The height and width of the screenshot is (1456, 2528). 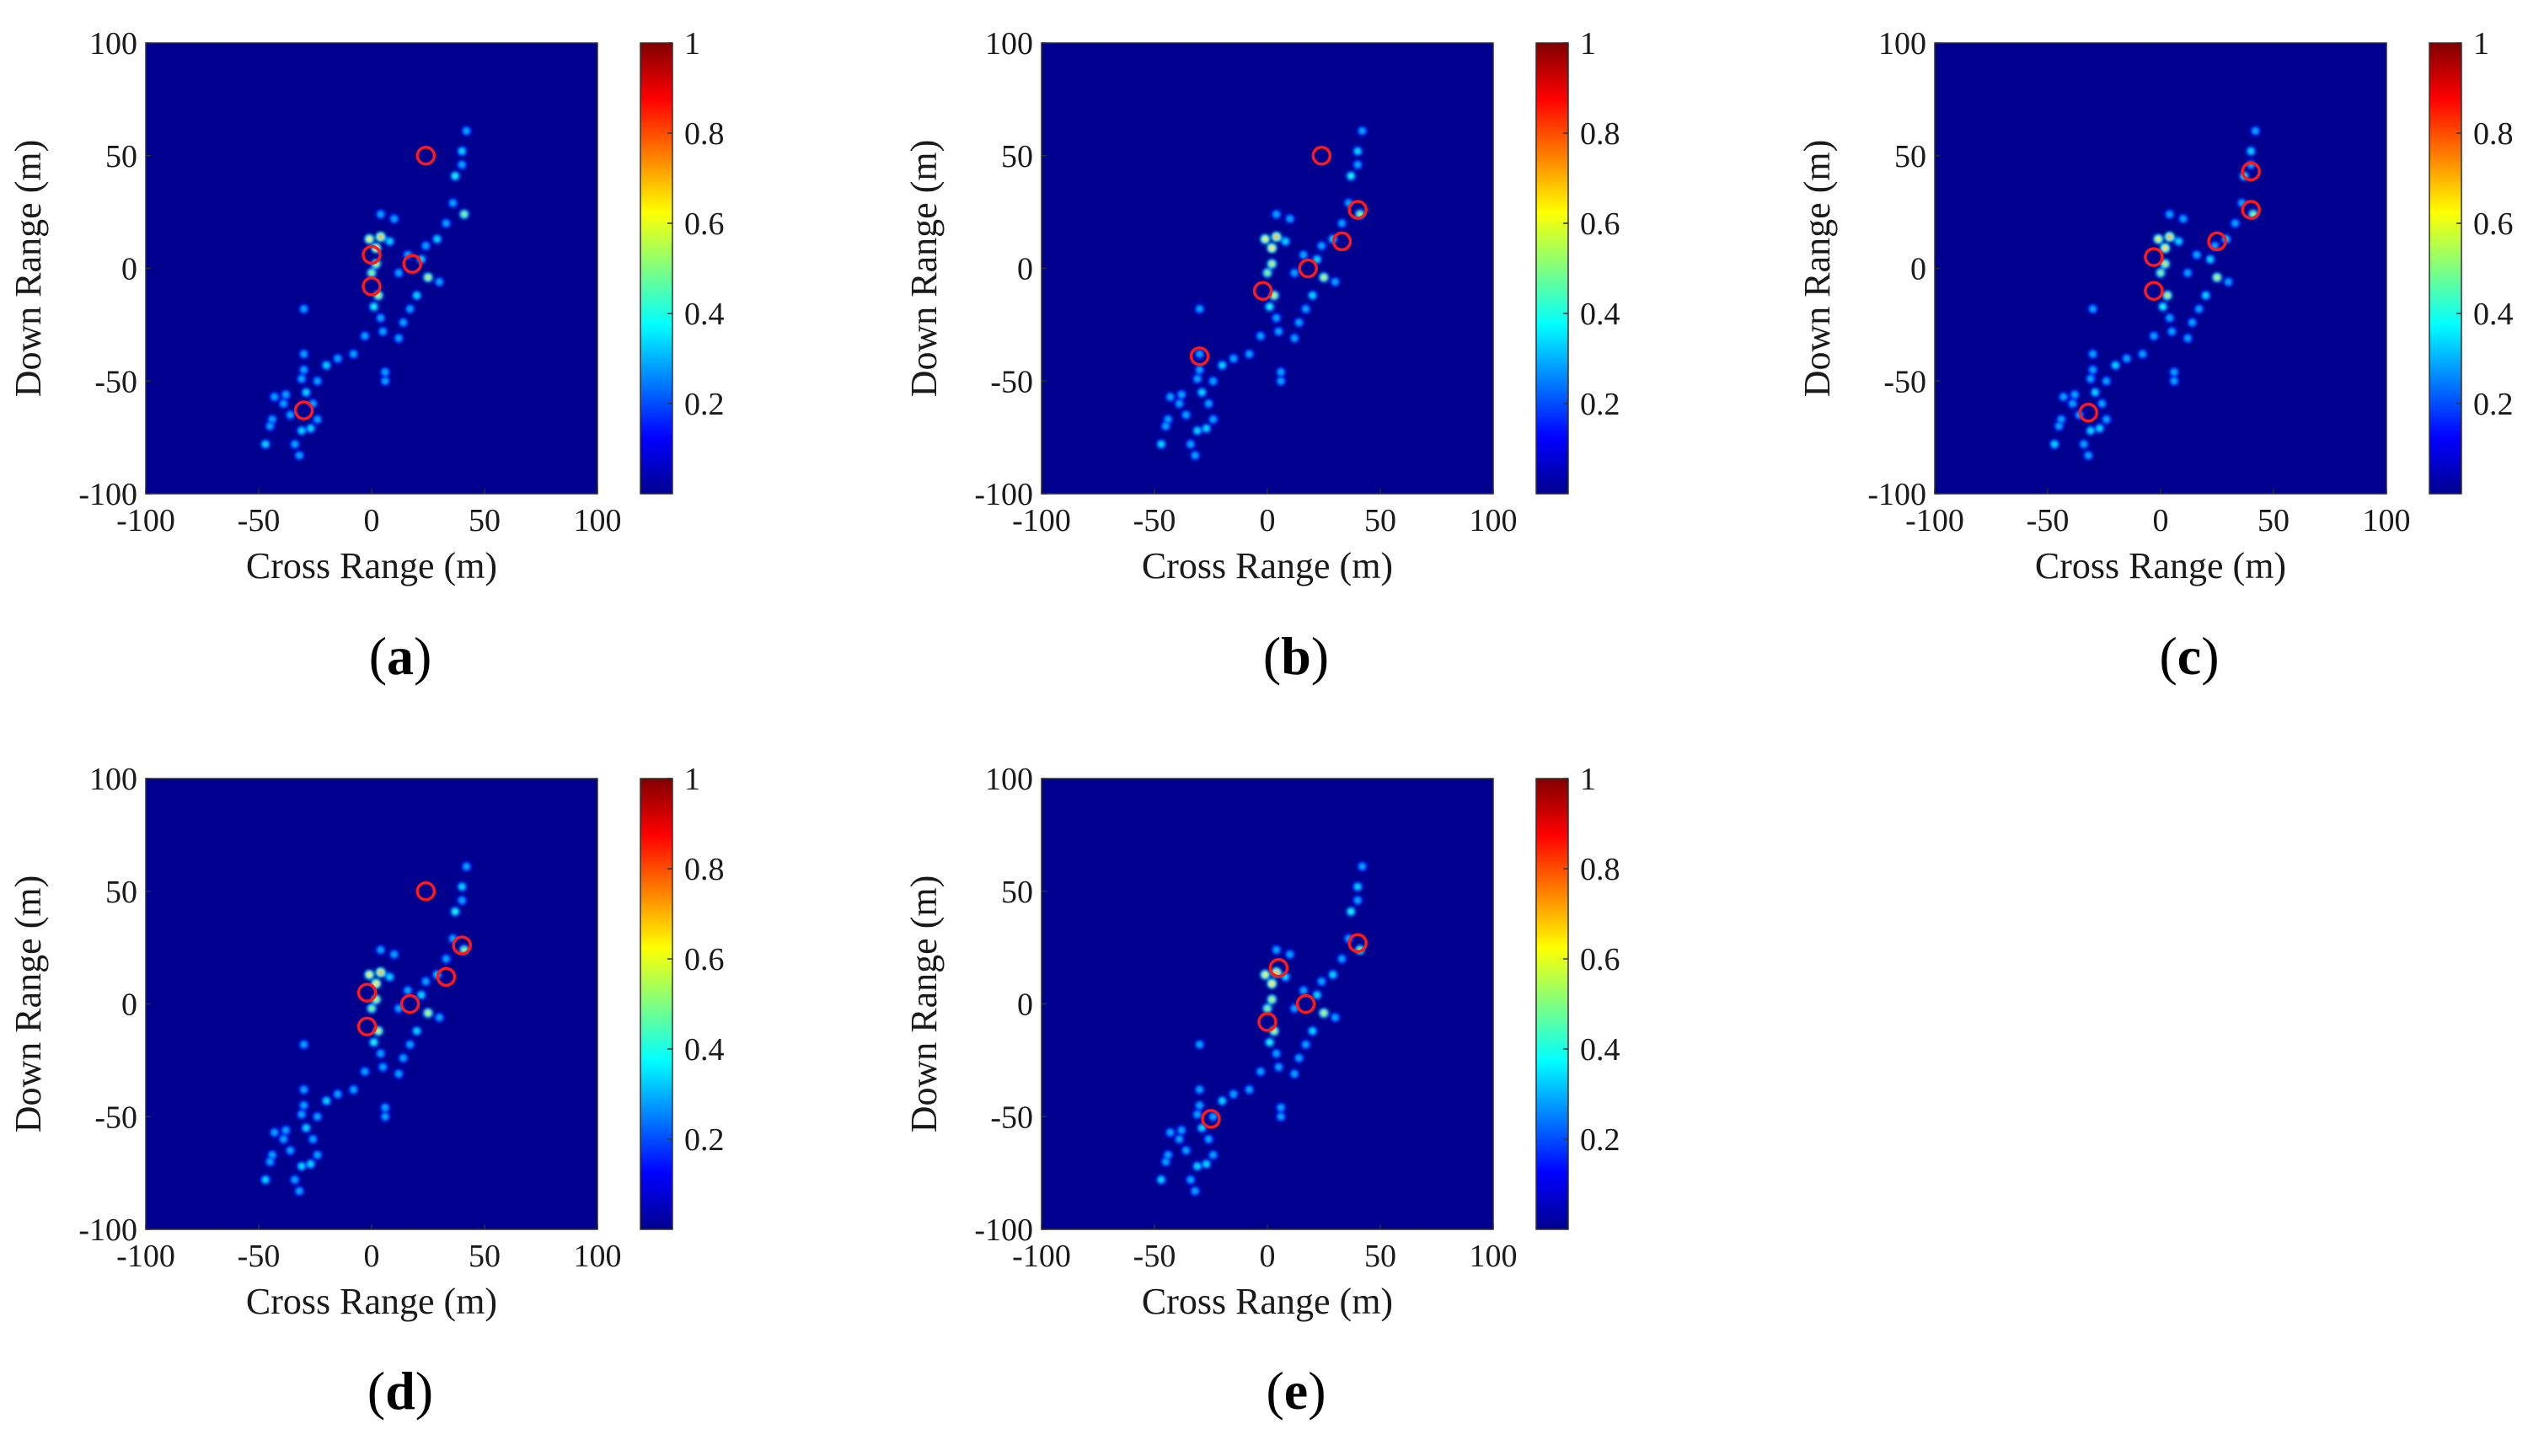 What do you see at coordinates (366, 293) in the screenshot?
I see `heatmap-spots` at bounding box center [366, 293].